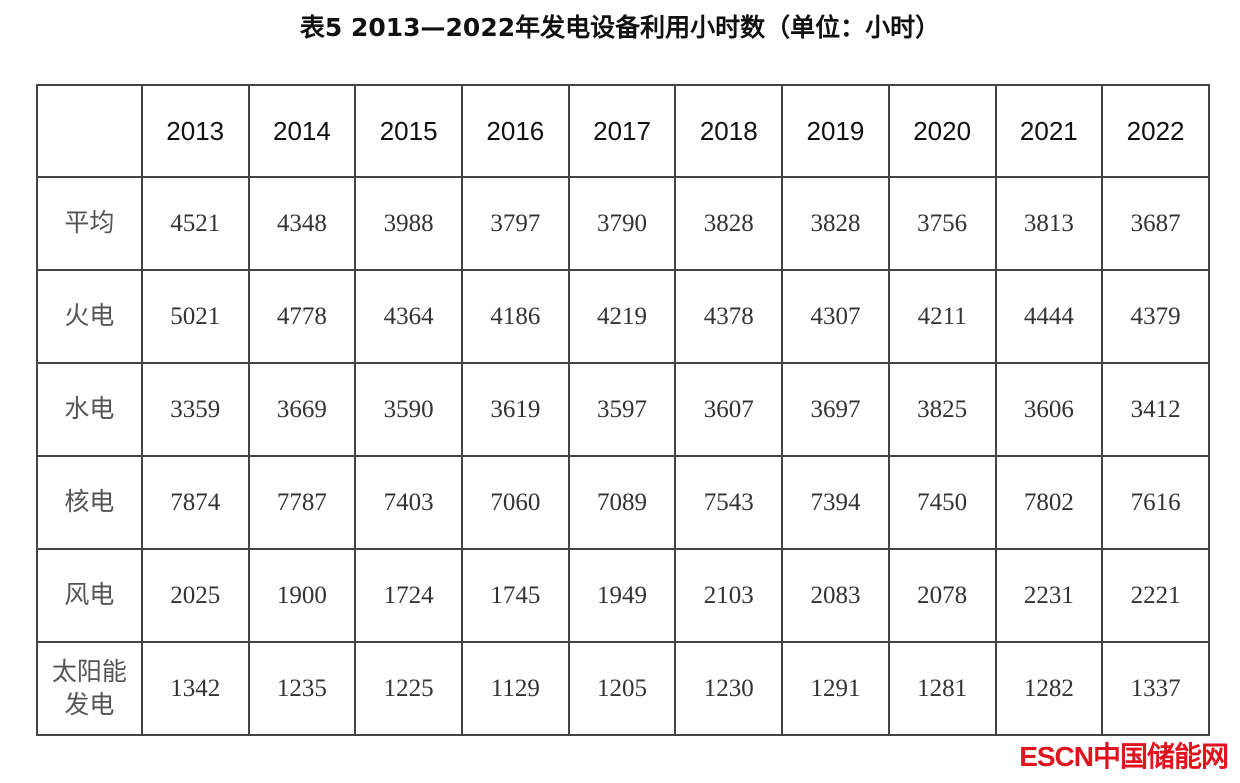 The width and height of the screenshot is (1240, 783). What do you see at coordinates (1049, 409) in the screenshot?
I see `value-cell: 3606` at bounding box center [1049, 409].